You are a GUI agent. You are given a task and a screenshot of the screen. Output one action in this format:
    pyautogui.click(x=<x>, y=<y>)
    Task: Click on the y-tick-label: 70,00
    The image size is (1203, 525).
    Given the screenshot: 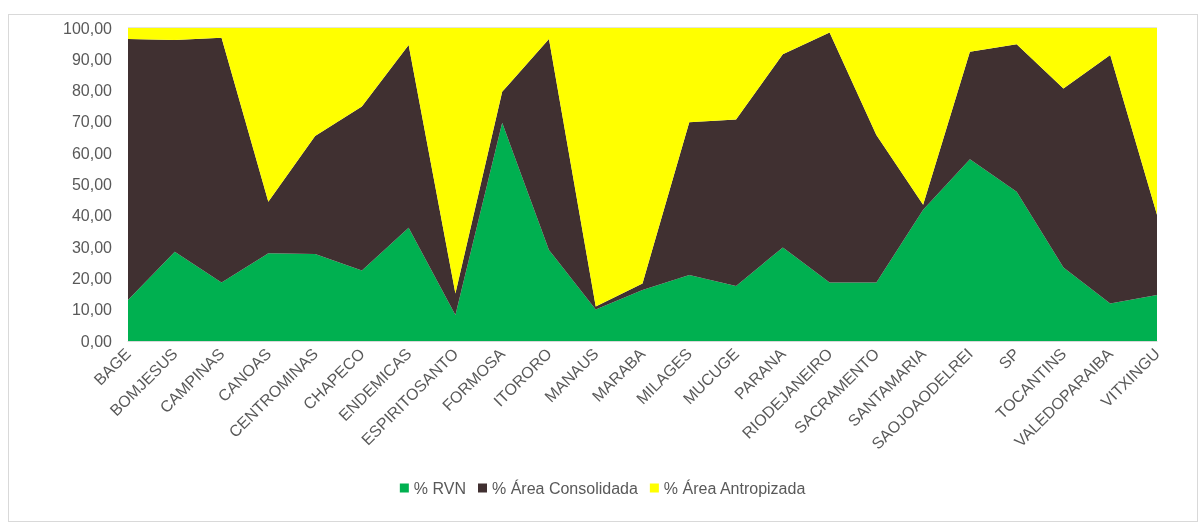 What is the action you would take?
    pyautogui.click(x=92, y=122)
    